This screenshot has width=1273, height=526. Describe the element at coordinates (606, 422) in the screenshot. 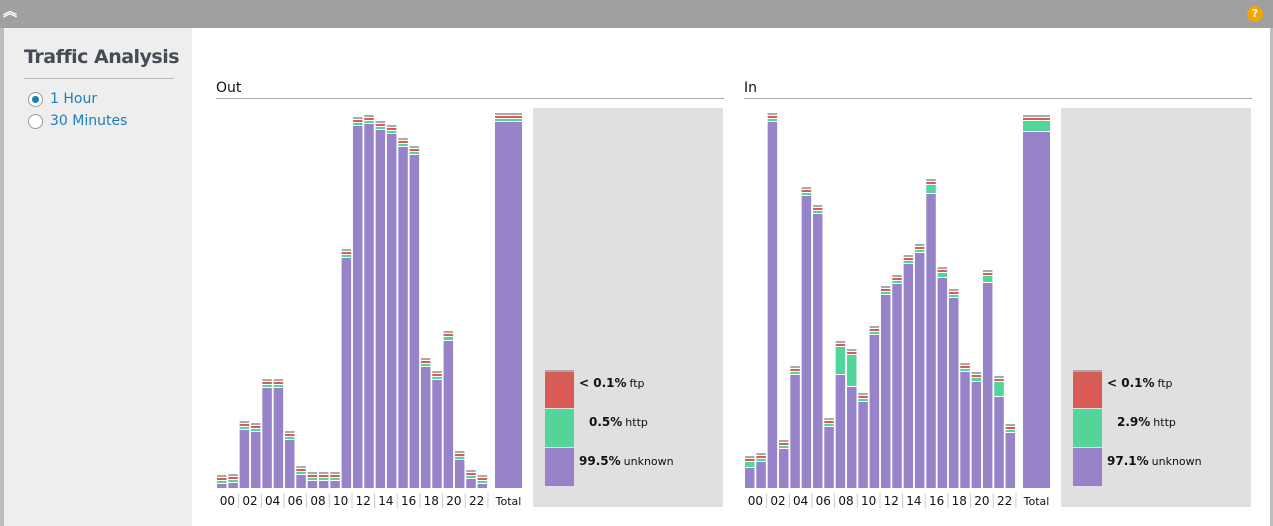

I see `legend-pct: 0.5%` at that location.